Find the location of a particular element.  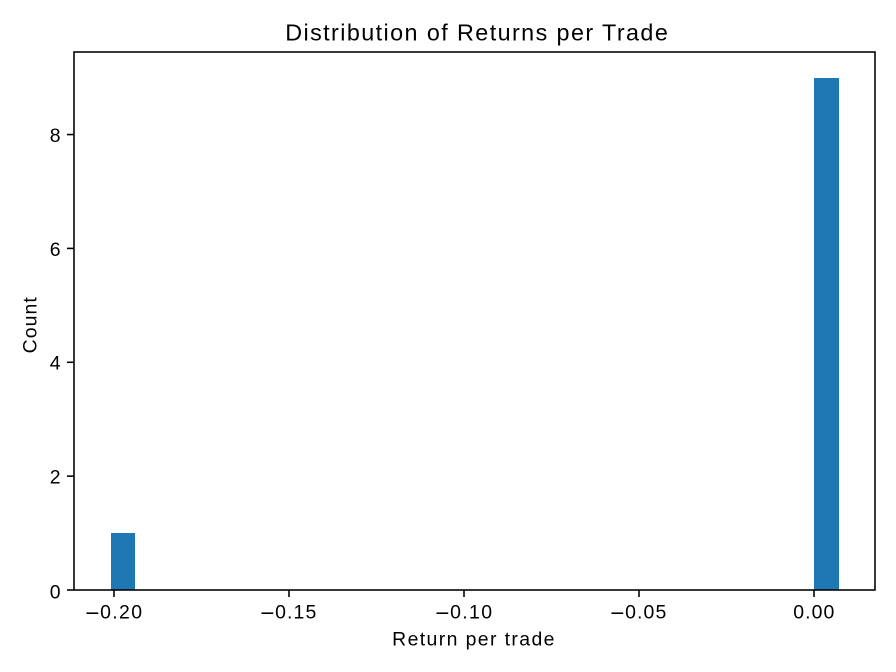

svg-text: 0 is located at coordinates (55, 592).